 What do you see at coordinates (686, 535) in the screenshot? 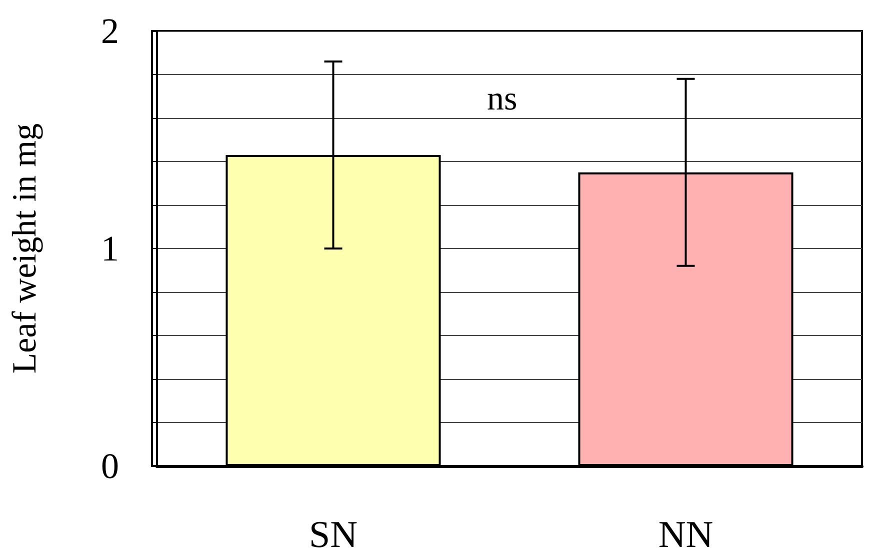
I see `x-tick-label: NN` at bounding box center [686, 535].